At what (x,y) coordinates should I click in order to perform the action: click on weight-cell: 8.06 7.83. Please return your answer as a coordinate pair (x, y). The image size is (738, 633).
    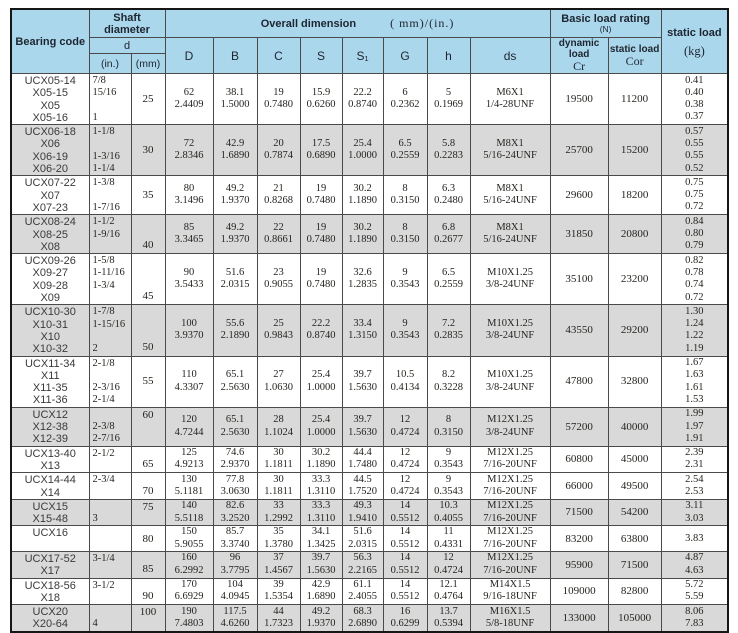
    Looking at the image, I should click on (694, 618).